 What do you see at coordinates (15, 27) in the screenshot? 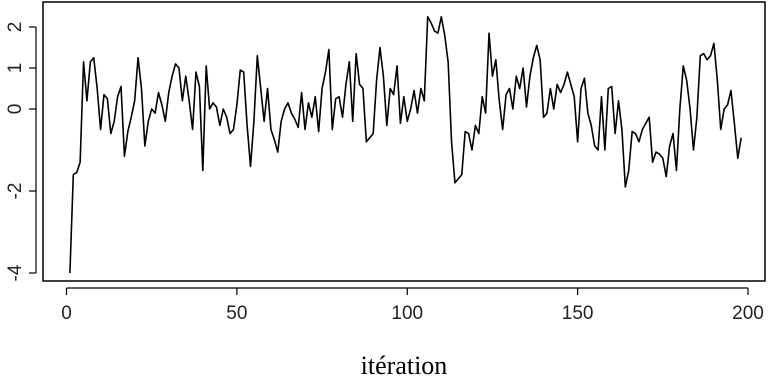
I see `y-tick-label: 2` at bounding box center [15, 27].